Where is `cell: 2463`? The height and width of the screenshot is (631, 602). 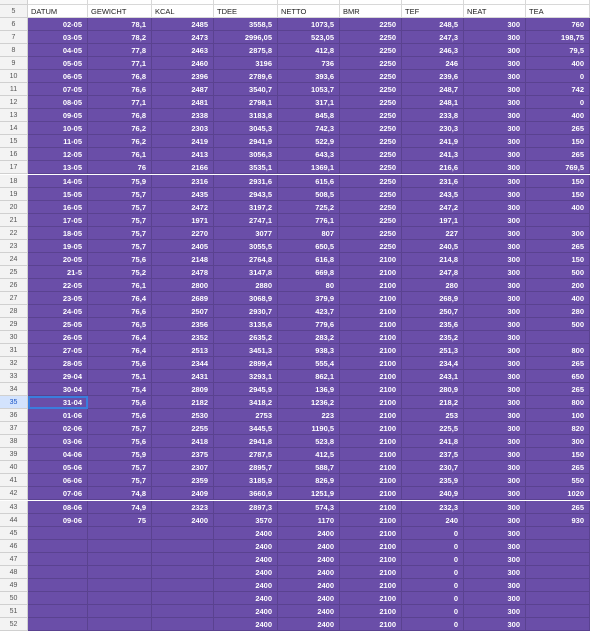
cell: 2463 is located at coordinates (183, 51).